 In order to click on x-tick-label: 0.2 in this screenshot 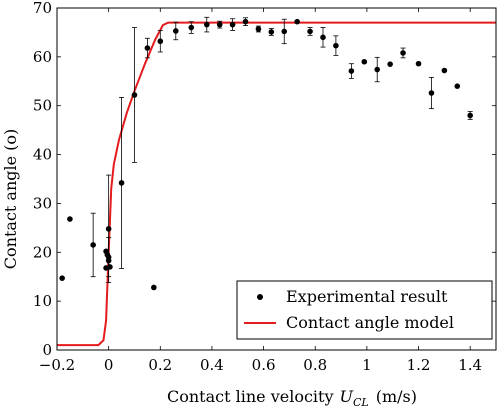, I will do `click(160, 365)`.